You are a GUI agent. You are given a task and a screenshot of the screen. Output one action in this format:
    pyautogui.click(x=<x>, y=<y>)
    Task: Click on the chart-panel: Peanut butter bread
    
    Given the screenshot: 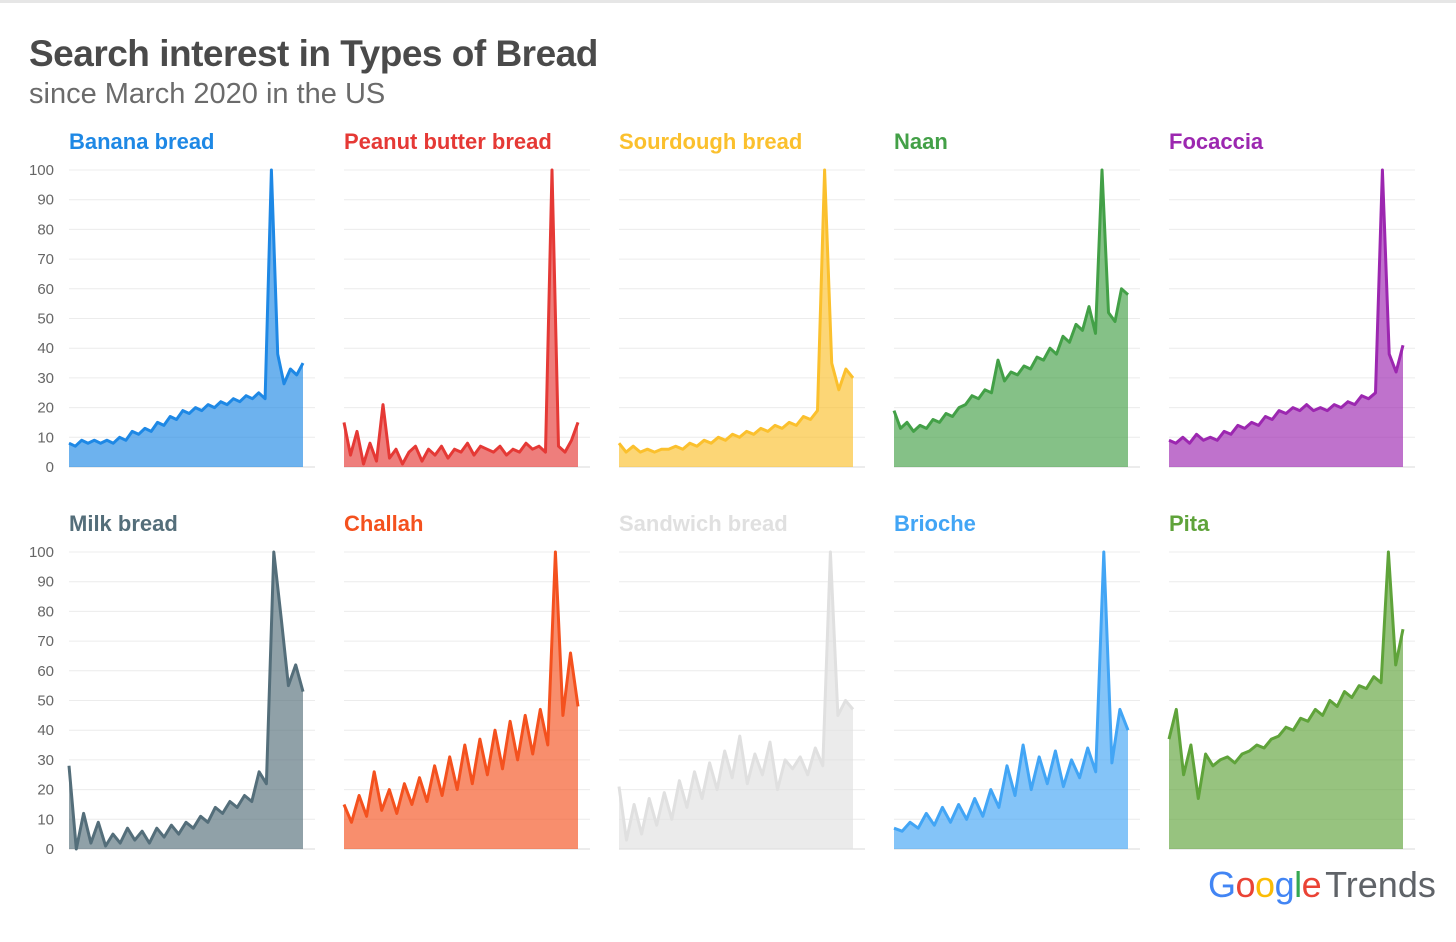 What is the action you would take?
    pyautogui.click(x=466, y=298)
    